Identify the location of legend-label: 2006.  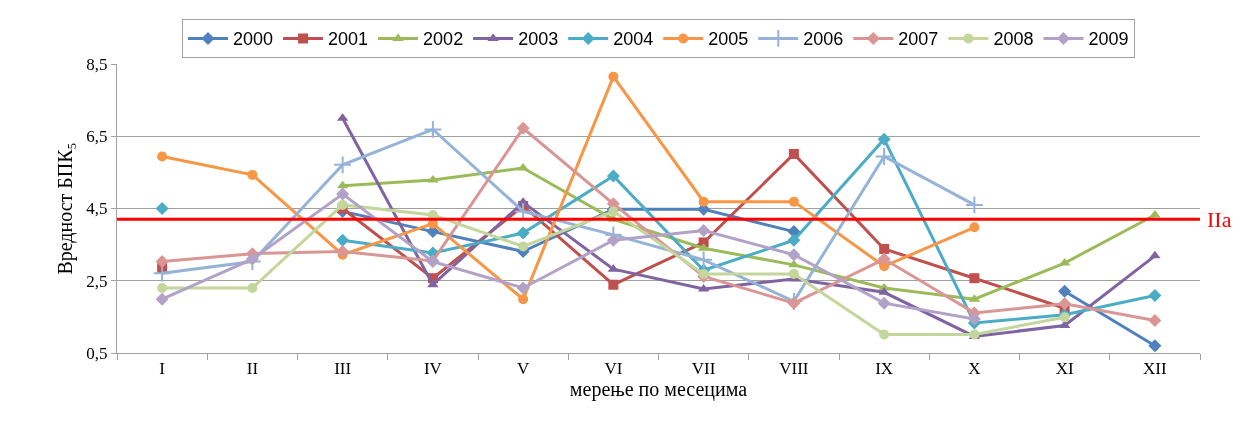
(823, 39).